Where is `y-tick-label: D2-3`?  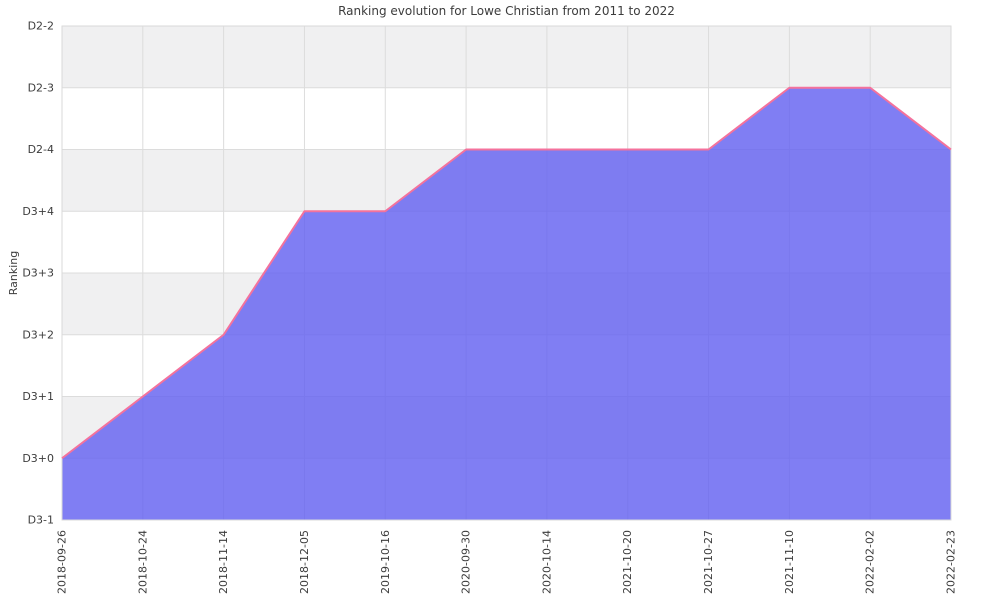 y-tick-label: D2-3 is located at coordinates (41, 87).